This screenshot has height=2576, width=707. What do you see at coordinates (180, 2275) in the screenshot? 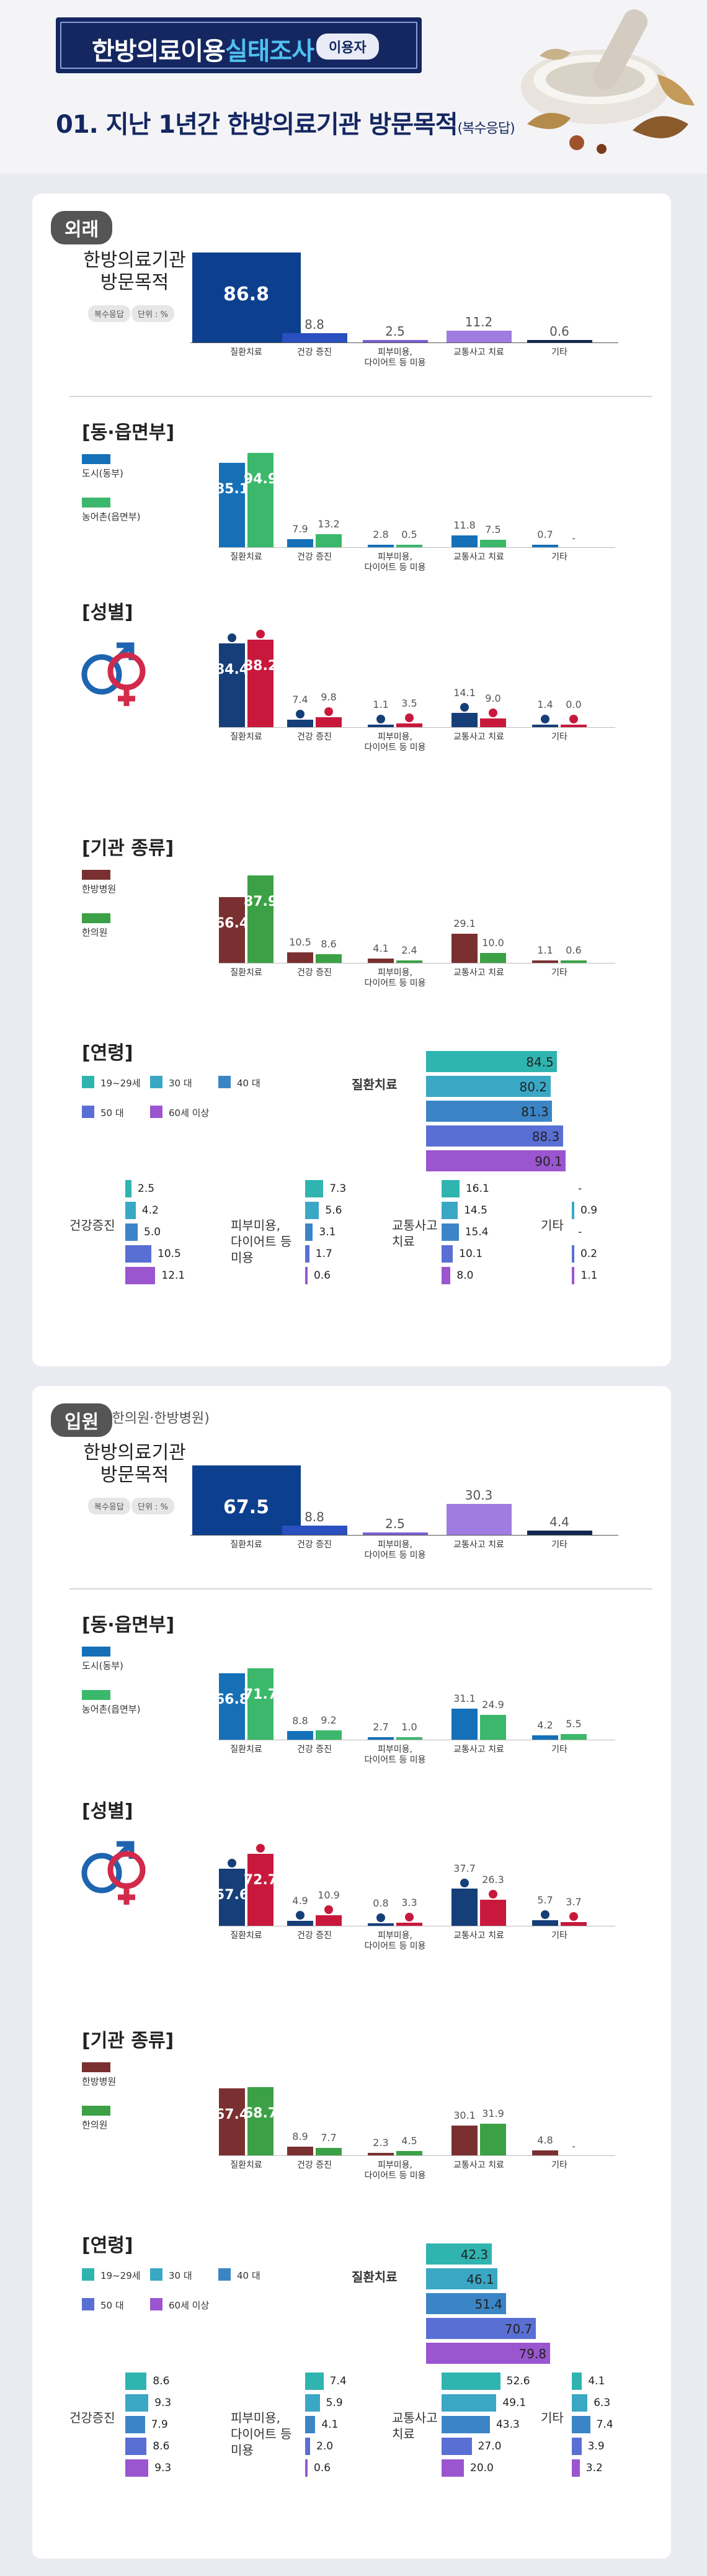
I see `in-age-legend-label: 30 대` at bounding box center [180, 2275].